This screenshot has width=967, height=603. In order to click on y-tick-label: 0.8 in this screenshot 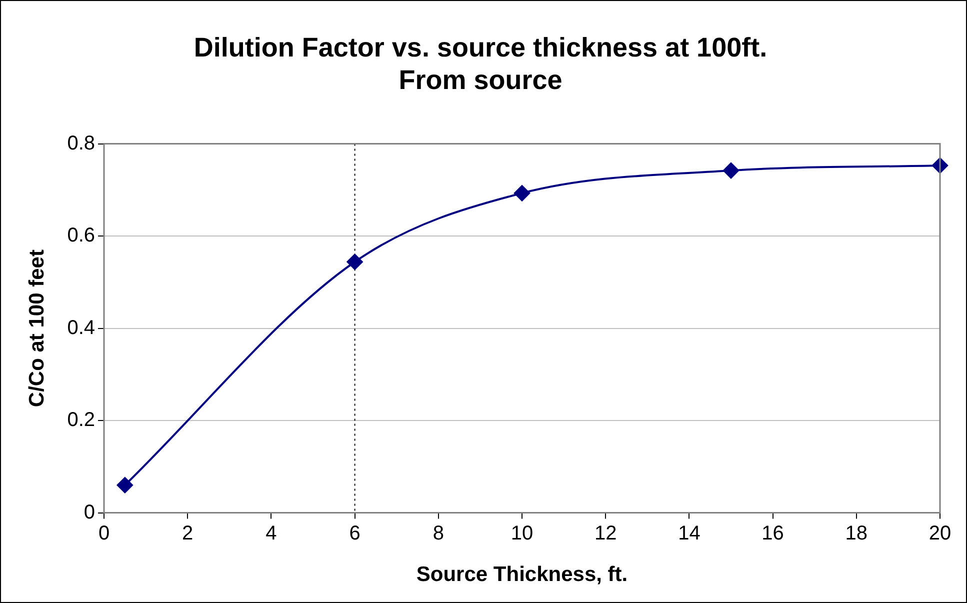, I will do `click(81, 143)`.